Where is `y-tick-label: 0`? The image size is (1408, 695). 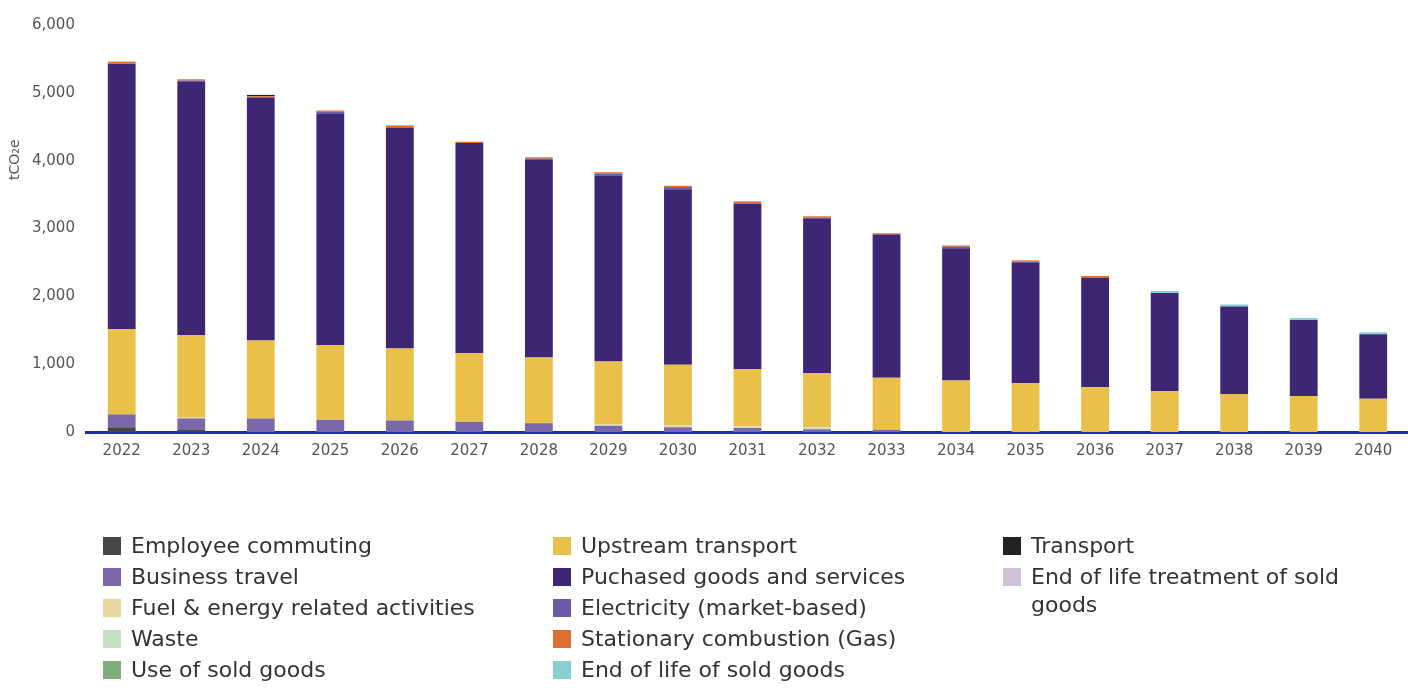 y-tick-label: 0 is located at coordinates (70, 430).